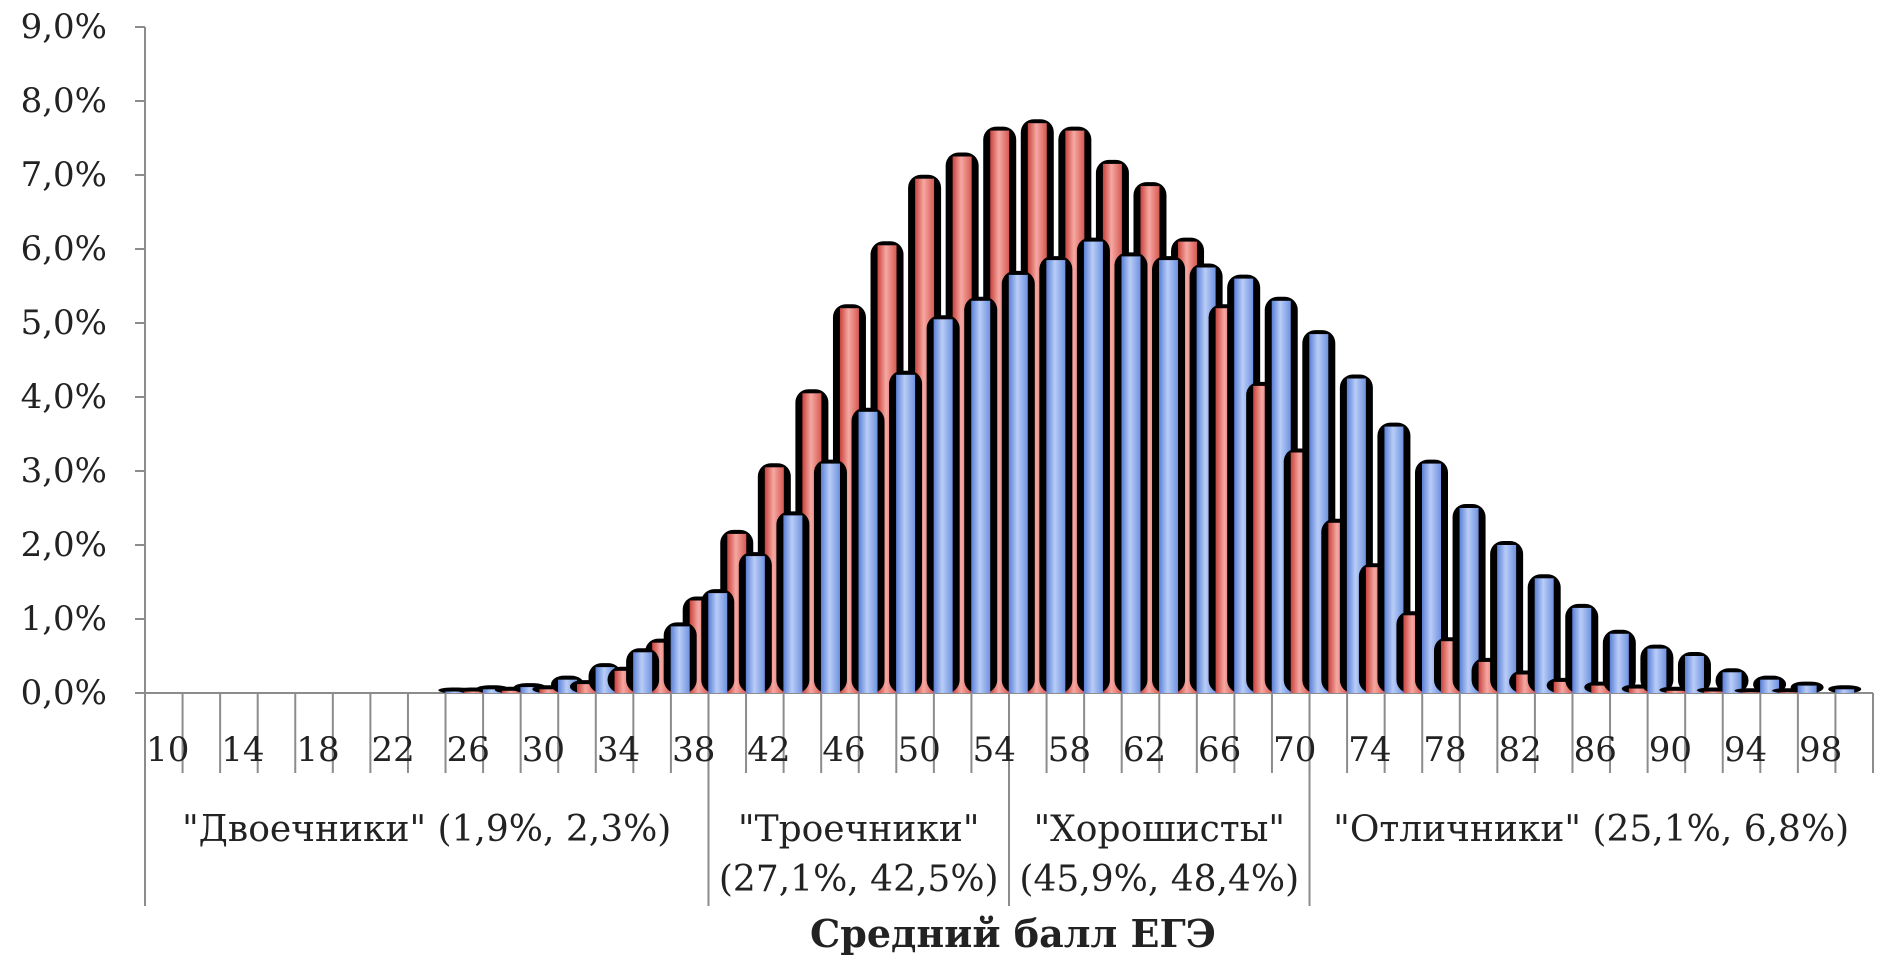 The width and height of the screenshot is (1883, 963). I want to click on group-label-line2: (27,1%, 42,5%), so click(859, 879).